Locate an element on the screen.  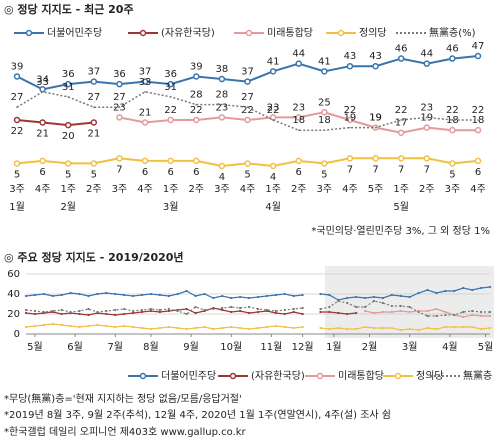
value-label: 43 is located at coordinates (375, 56).